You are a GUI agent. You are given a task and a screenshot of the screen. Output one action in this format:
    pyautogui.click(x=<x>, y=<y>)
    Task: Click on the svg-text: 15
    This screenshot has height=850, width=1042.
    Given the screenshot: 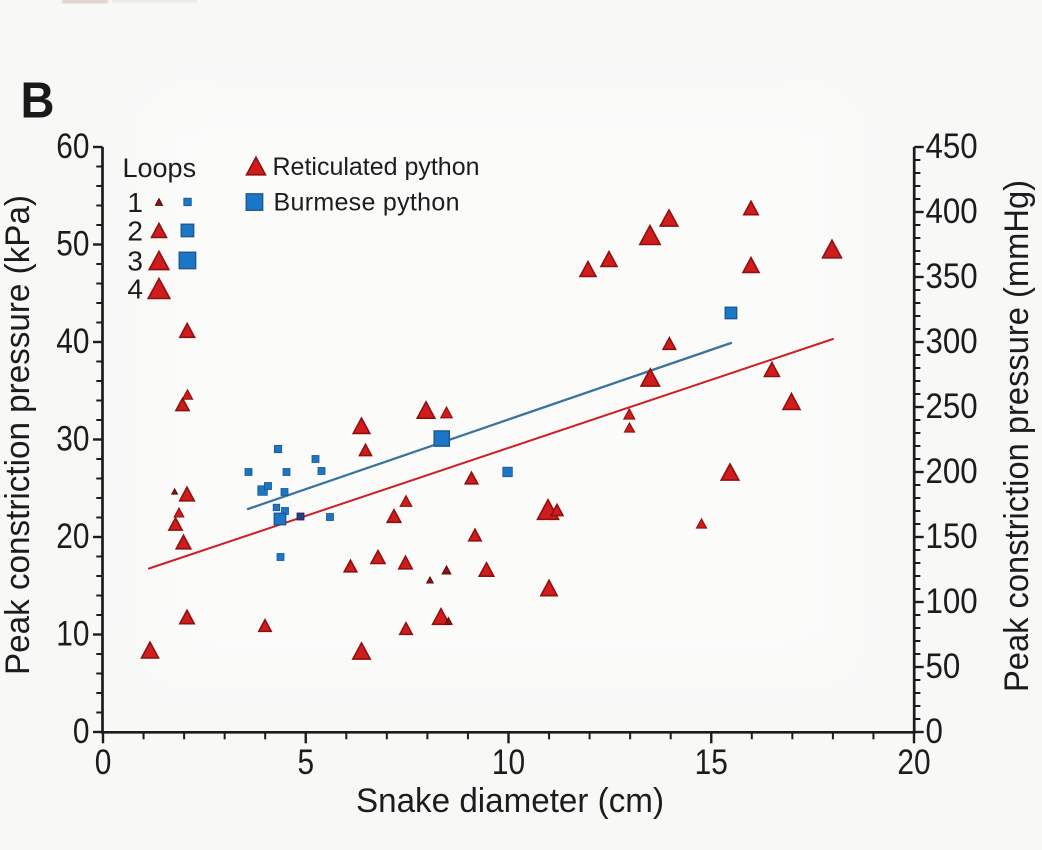 What is the action you would take?
    pyautogui.click(x=711, y=762)
    